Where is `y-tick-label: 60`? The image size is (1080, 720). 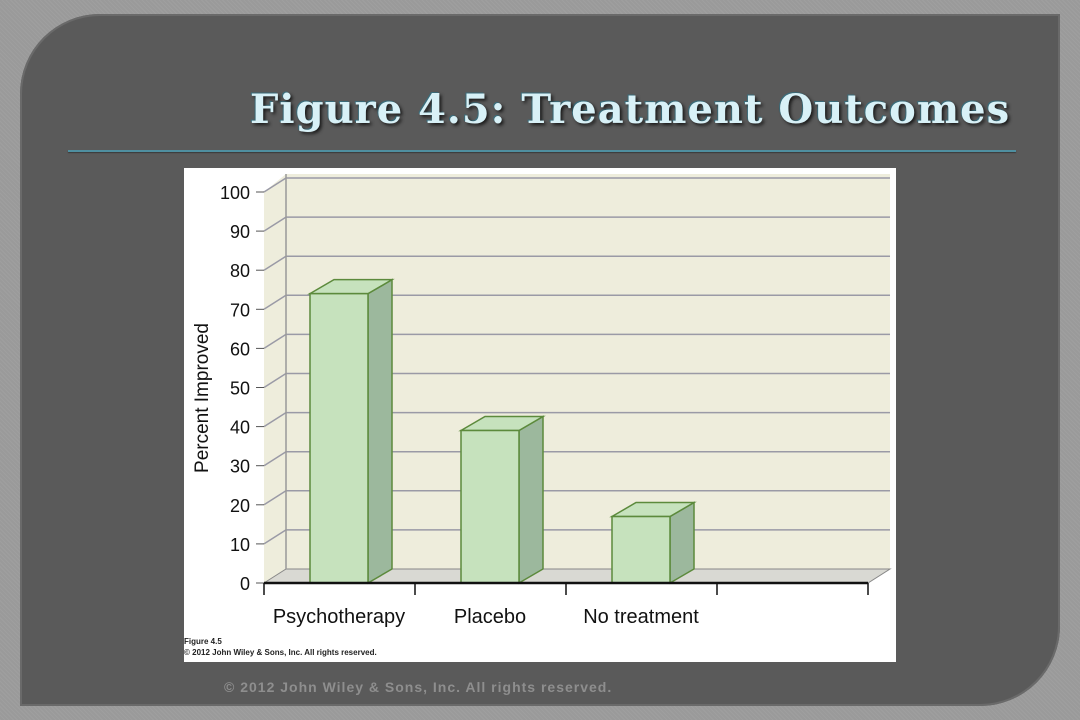
y-tick-label: 60 is located at coordinates (240, 349).